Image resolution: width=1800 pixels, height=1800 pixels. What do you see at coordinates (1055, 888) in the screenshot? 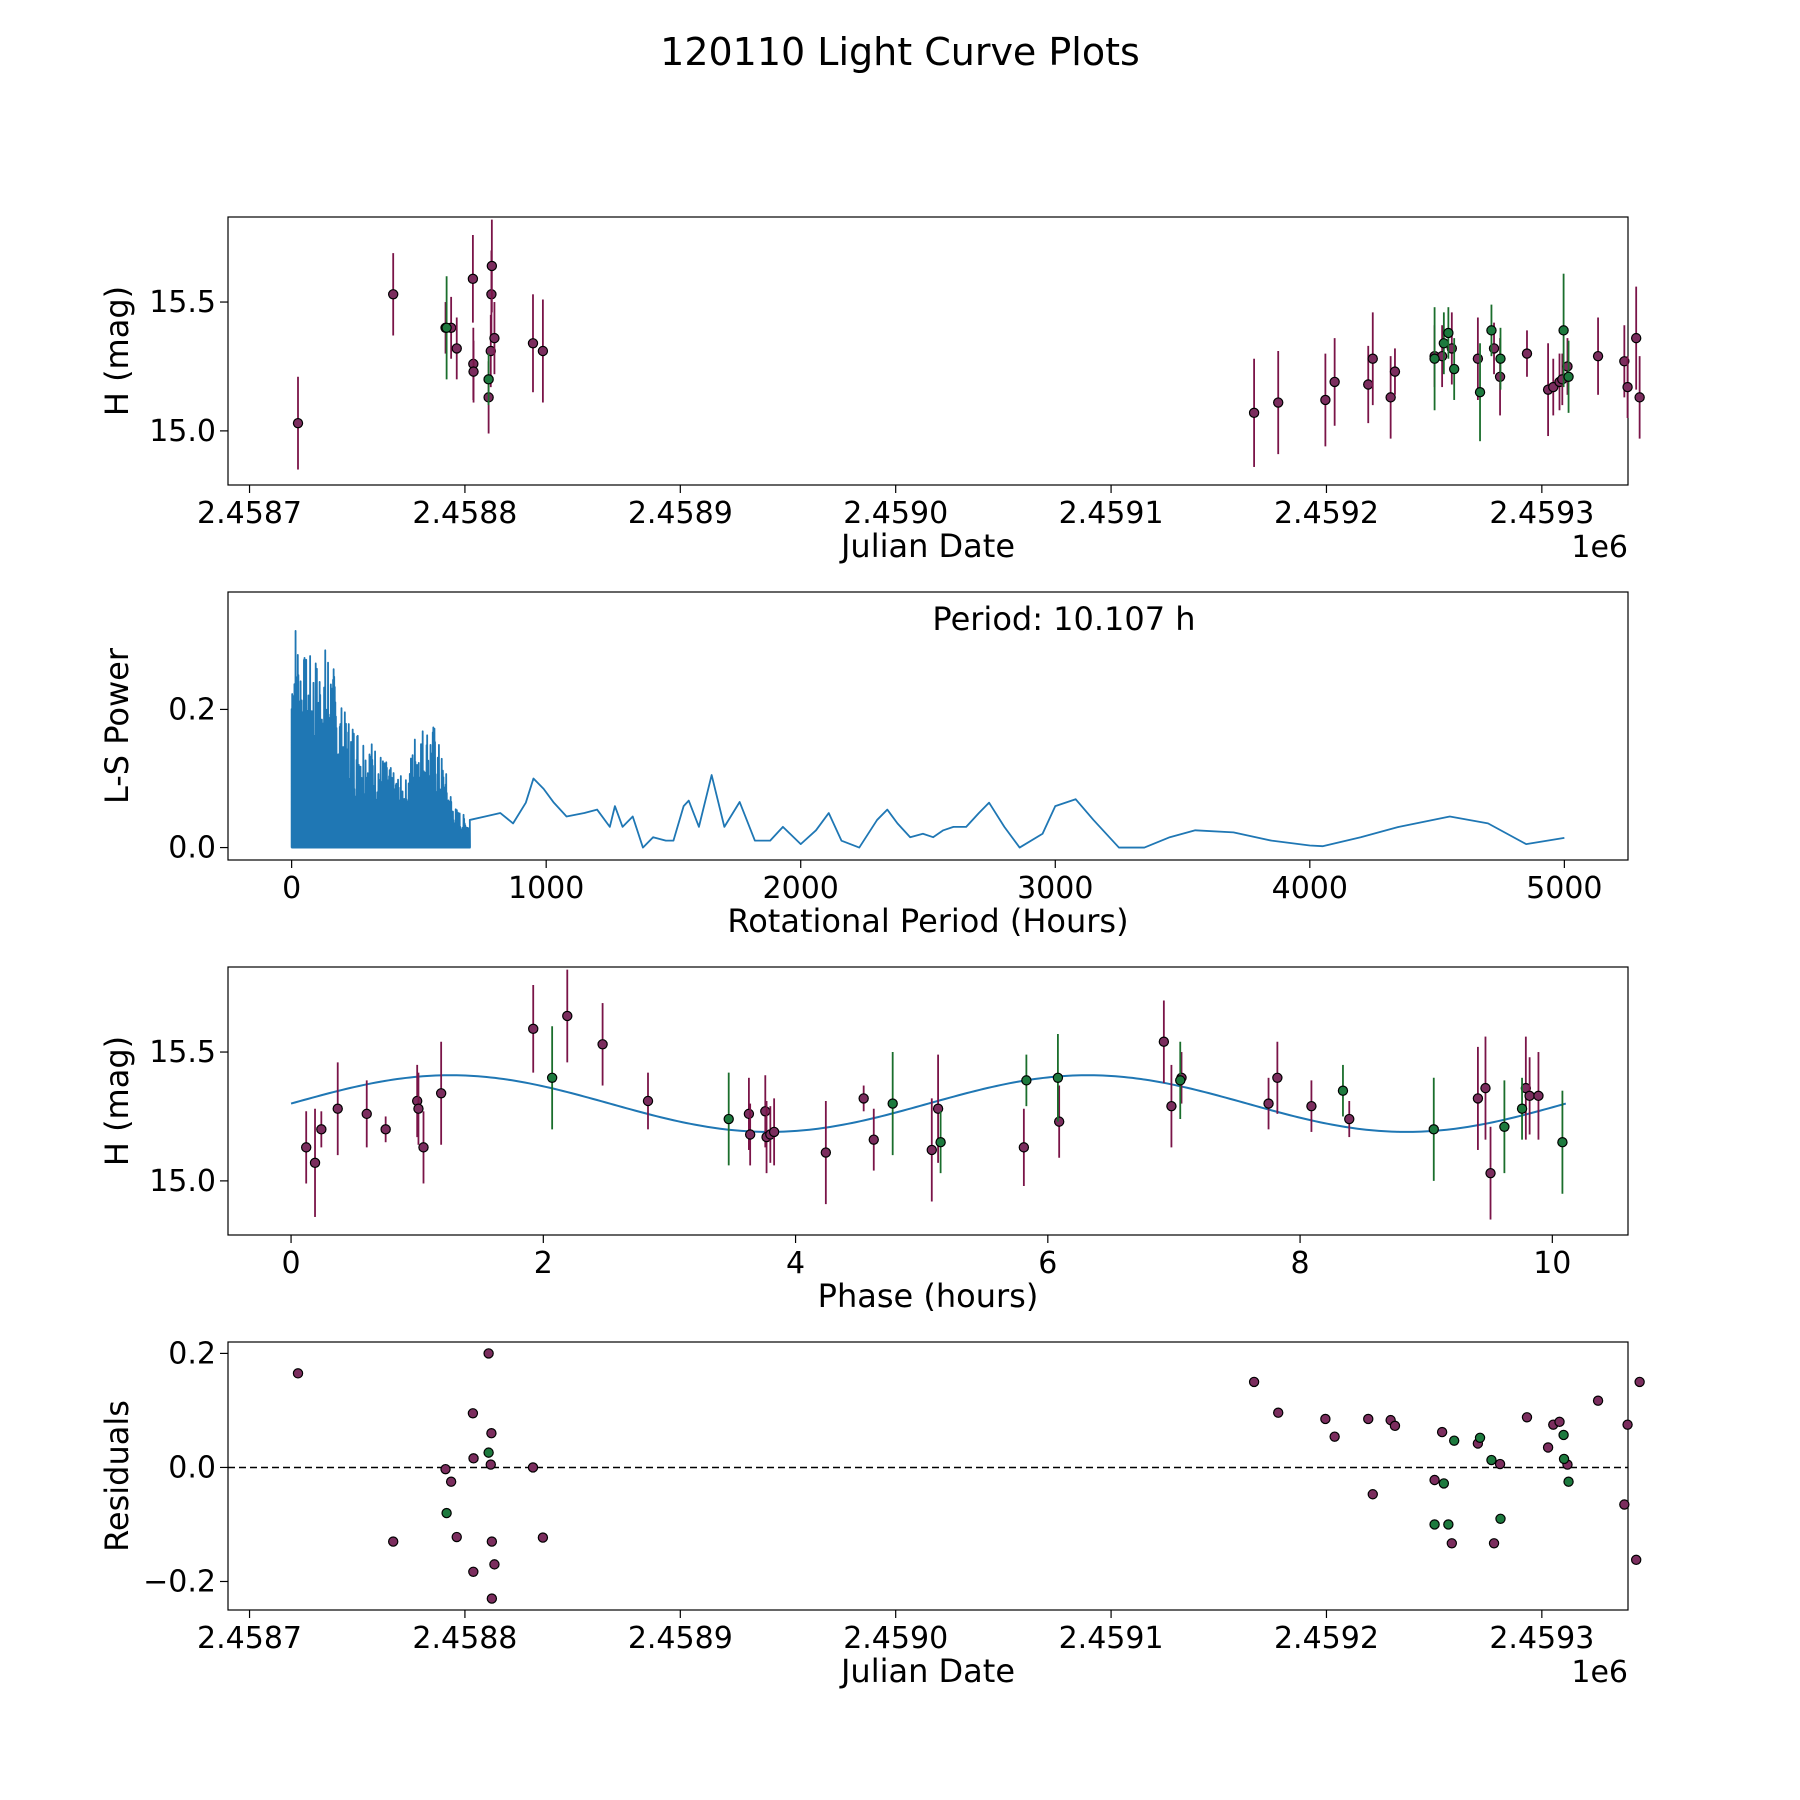
I see `x-tick-label: 3000` at bounding box center [1055, 888].